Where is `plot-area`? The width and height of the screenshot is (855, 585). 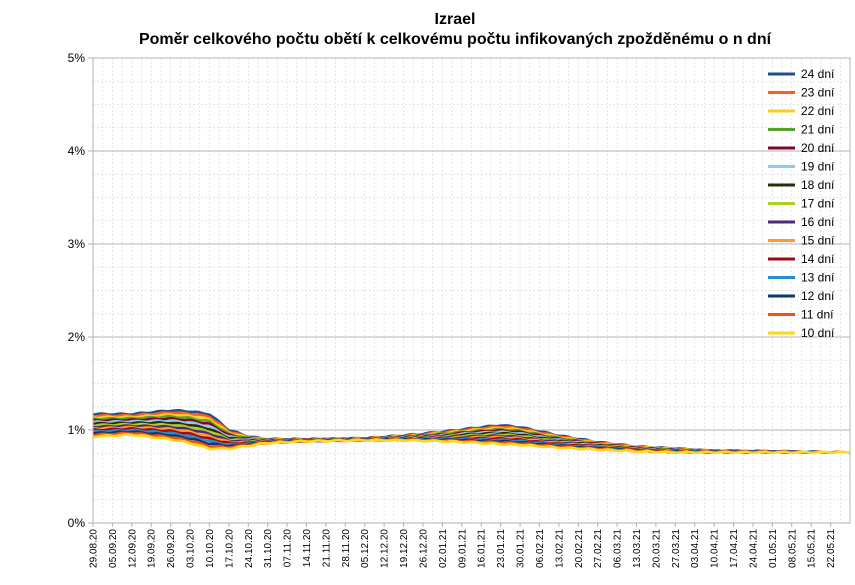
plot-area is located at coordinates (471, 431).